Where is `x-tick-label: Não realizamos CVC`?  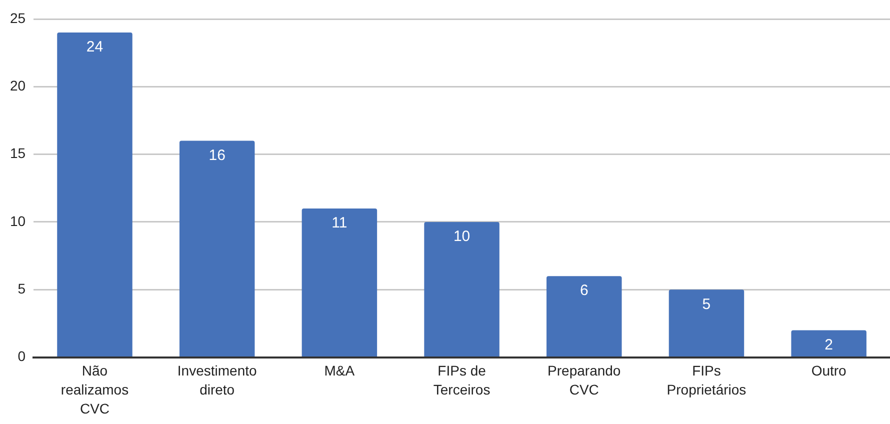
x-tick-label: Não realizamos CVC is located at coordinates (94, 389).